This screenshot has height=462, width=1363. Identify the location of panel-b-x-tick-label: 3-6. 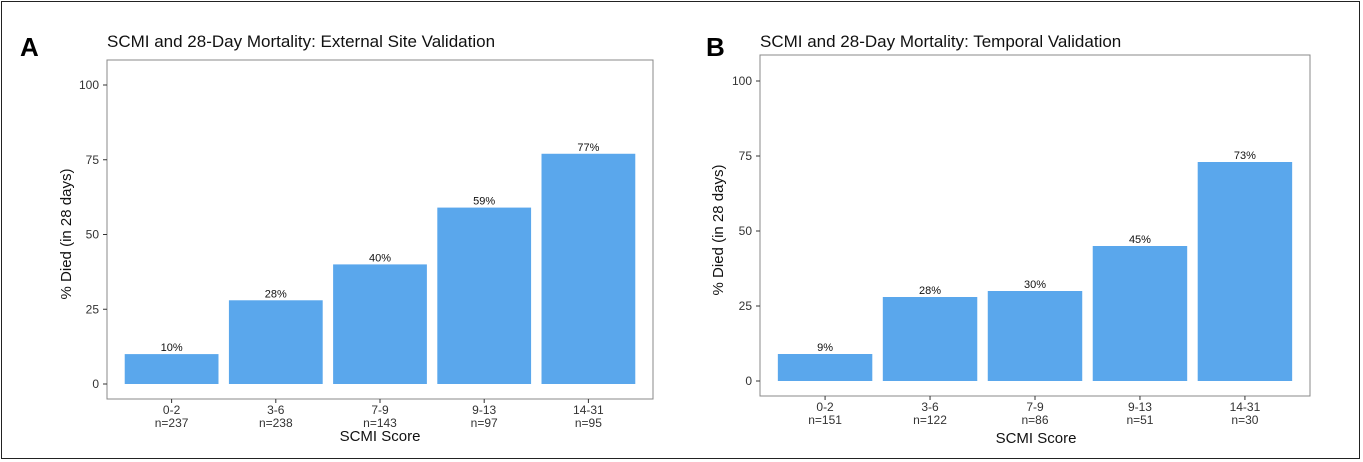
(930, 407).